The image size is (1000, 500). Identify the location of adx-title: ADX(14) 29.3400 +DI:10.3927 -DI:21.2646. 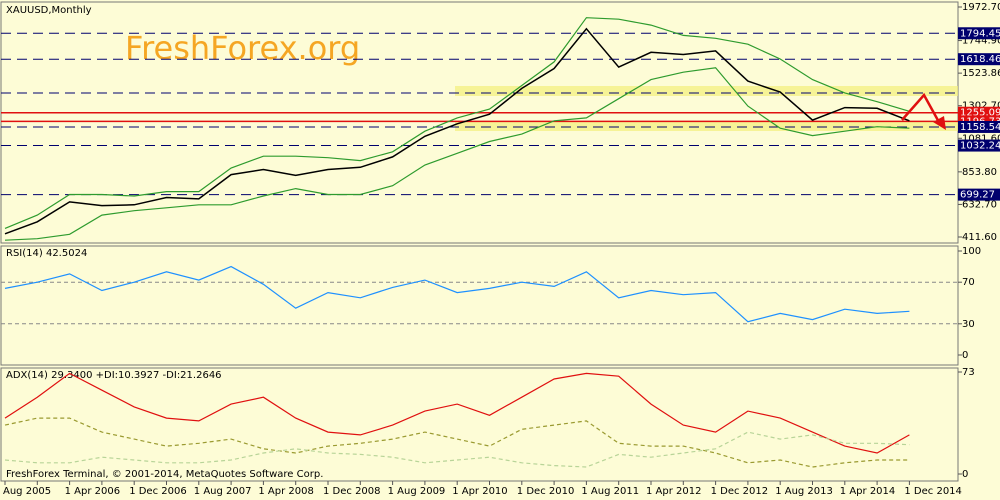
(114, 375).